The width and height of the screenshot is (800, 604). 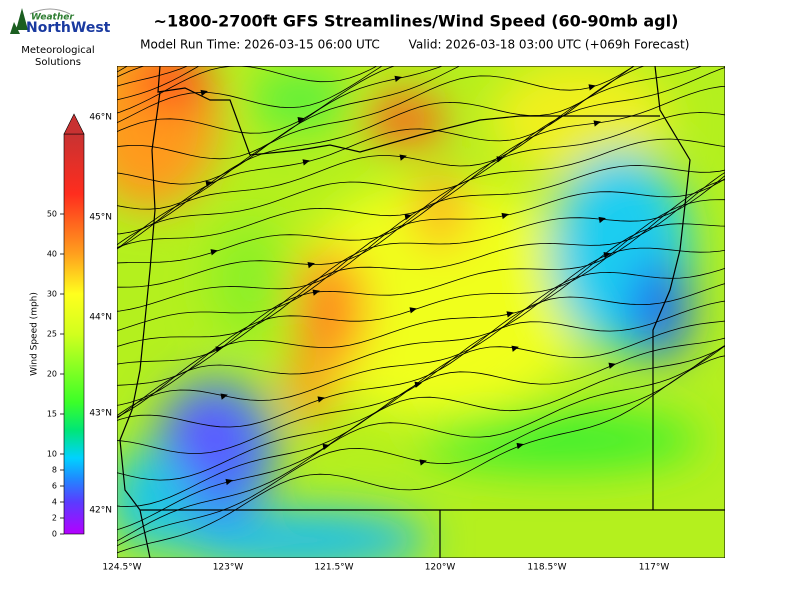 What do you see at coordinates (260, 45) in the screenshot?
I see `run-time: Model Run Time: 2026-03-15 06:00 UTC` at bounding box center [260, 45].